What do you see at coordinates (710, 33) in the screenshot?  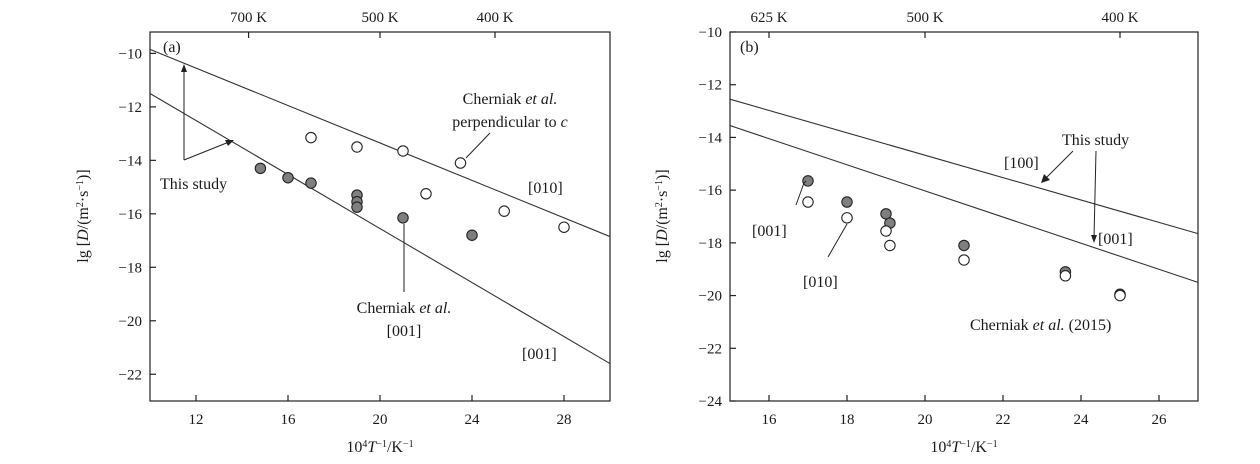 I see `panel-b-ytick-label: −10` at bounding box center [710, 33].